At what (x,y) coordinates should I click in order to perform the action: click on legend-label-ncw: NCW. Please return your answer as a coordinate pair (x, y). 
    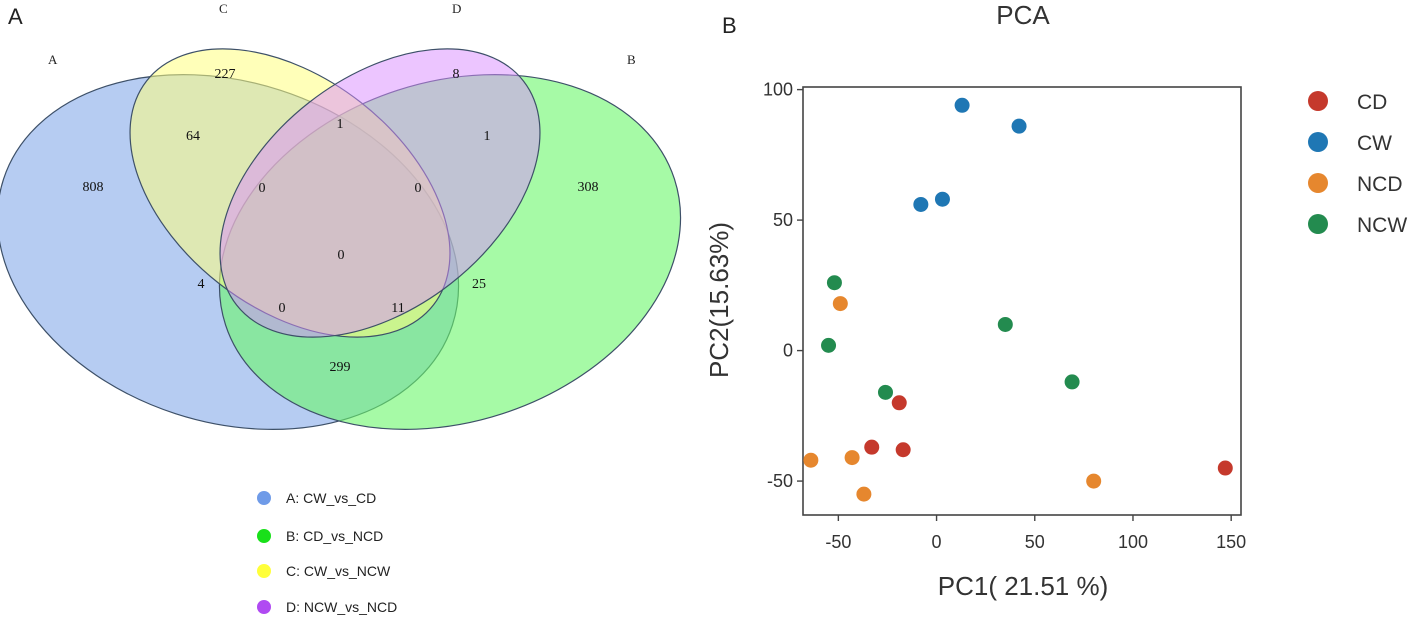
    Looking at the image, I should click on (1382, 225).